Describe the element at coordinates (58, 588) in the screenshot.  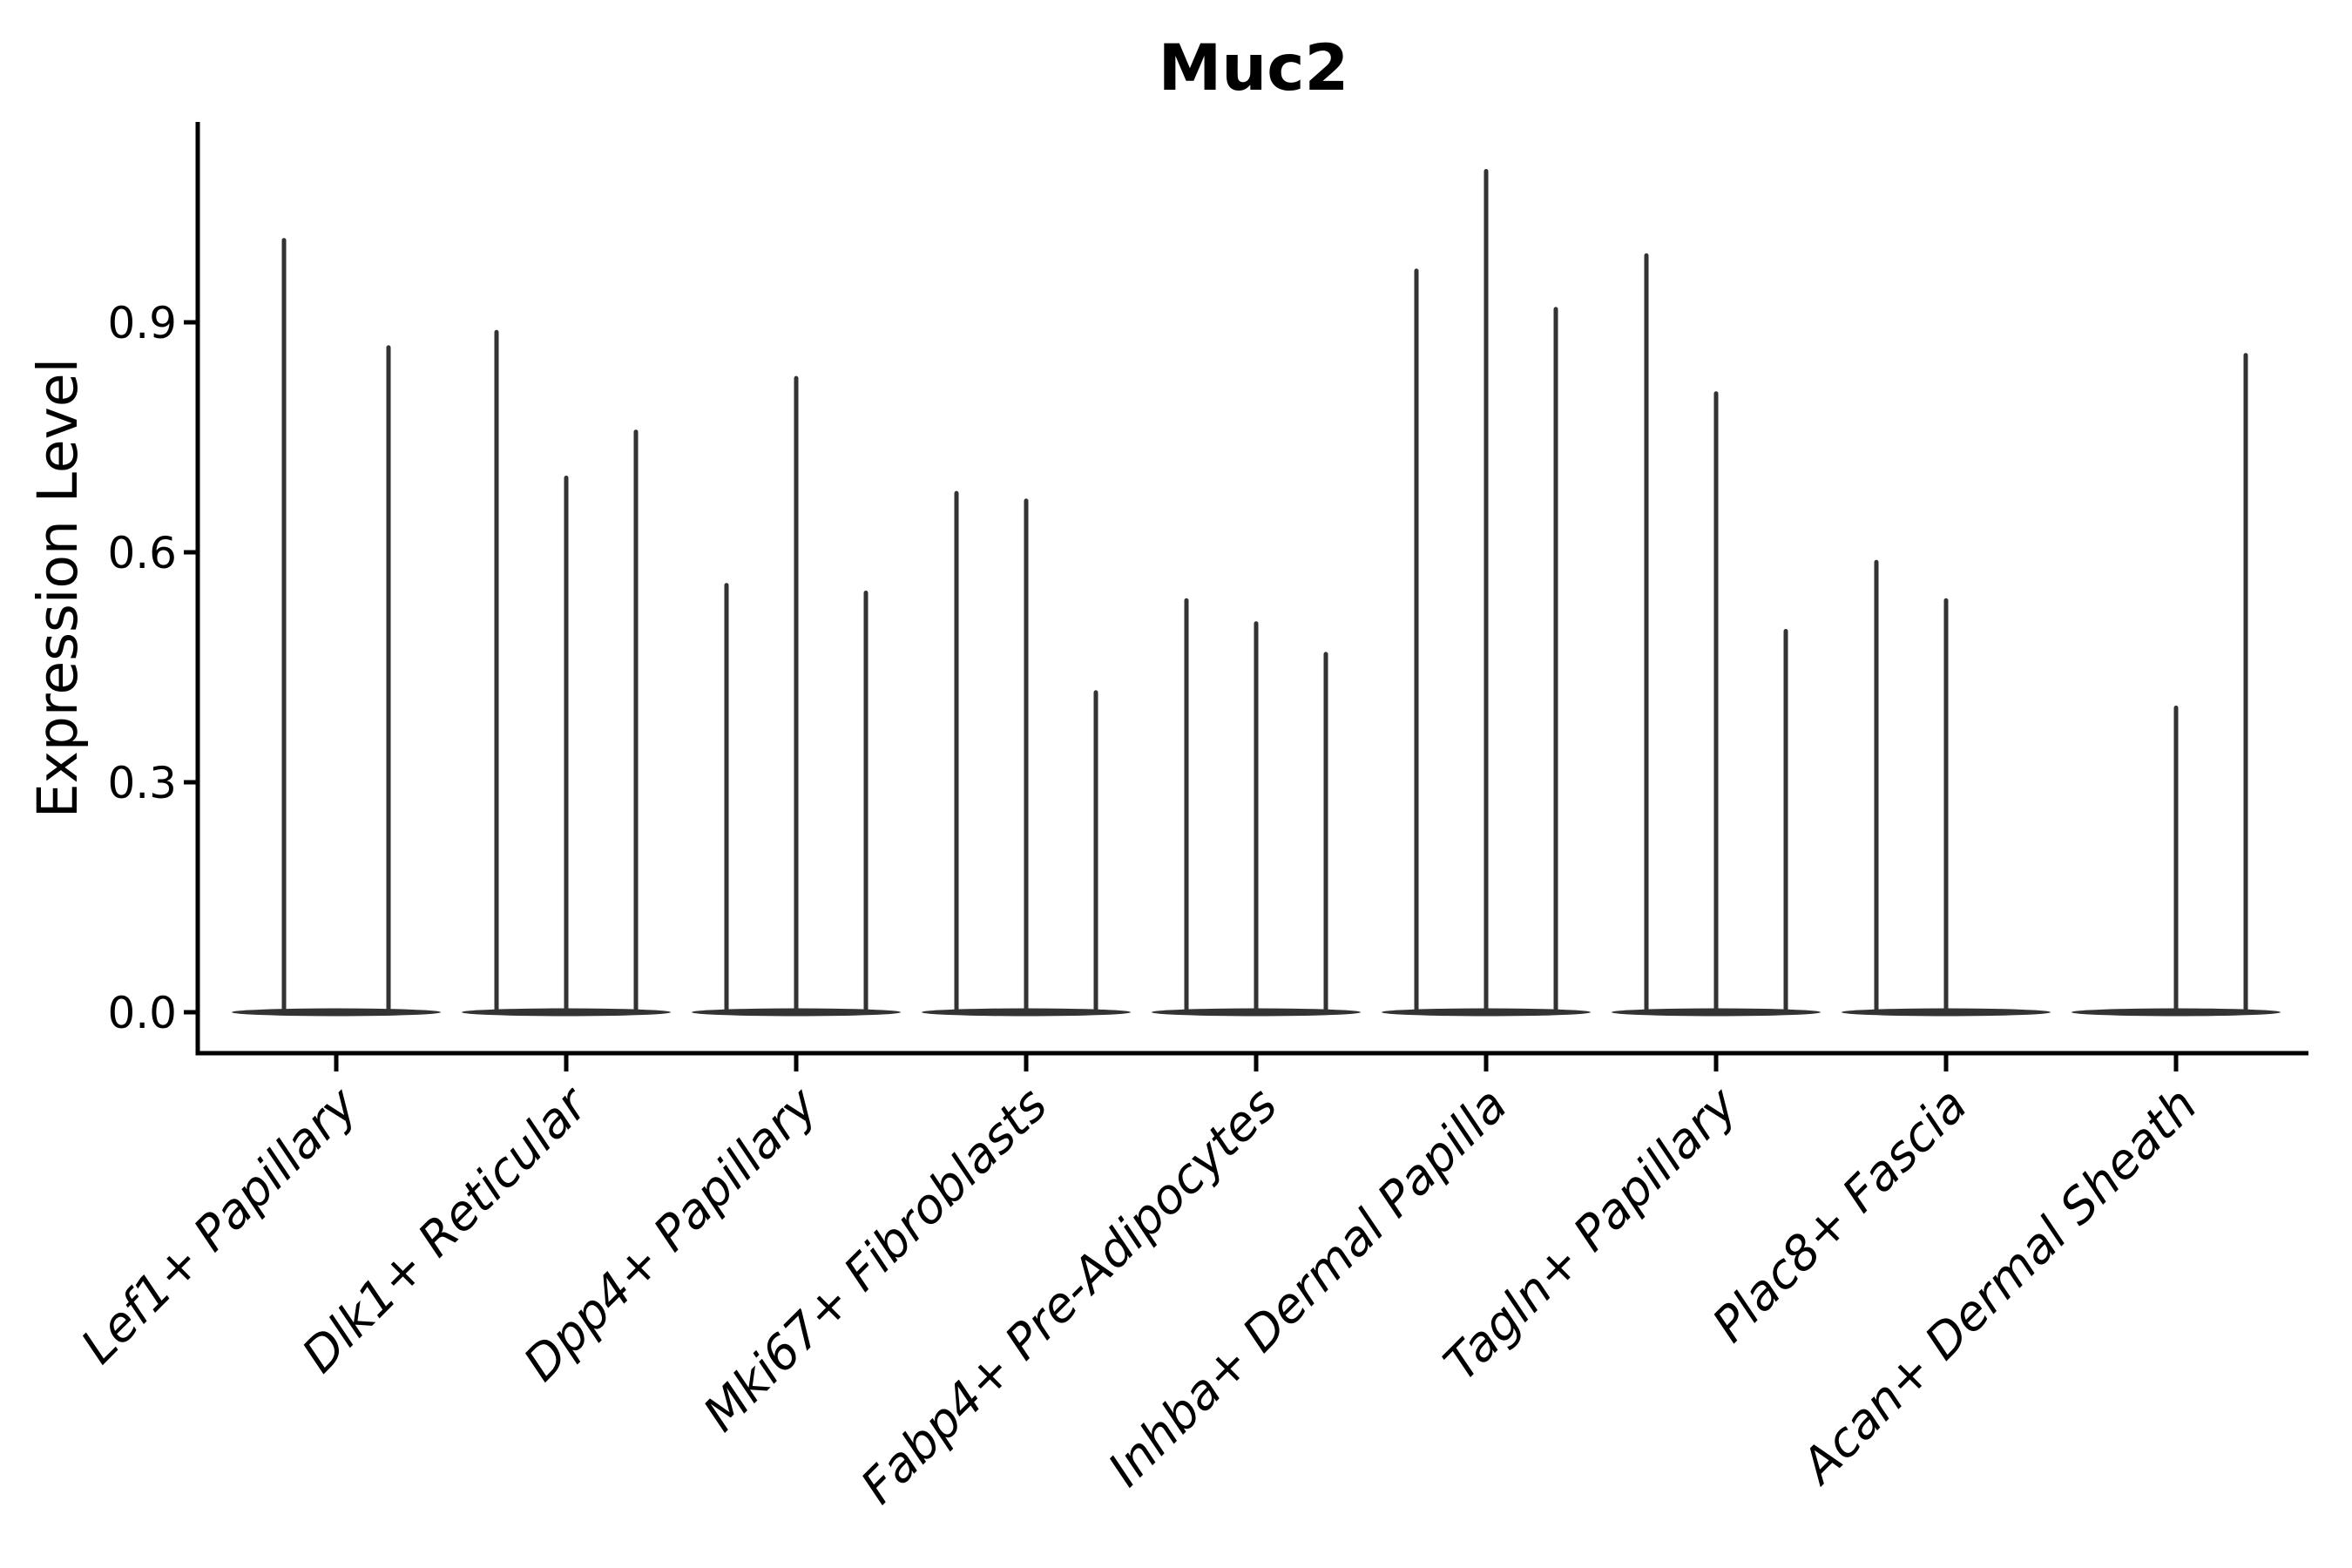
I see `y-axis-label: Expression Level` at that location.